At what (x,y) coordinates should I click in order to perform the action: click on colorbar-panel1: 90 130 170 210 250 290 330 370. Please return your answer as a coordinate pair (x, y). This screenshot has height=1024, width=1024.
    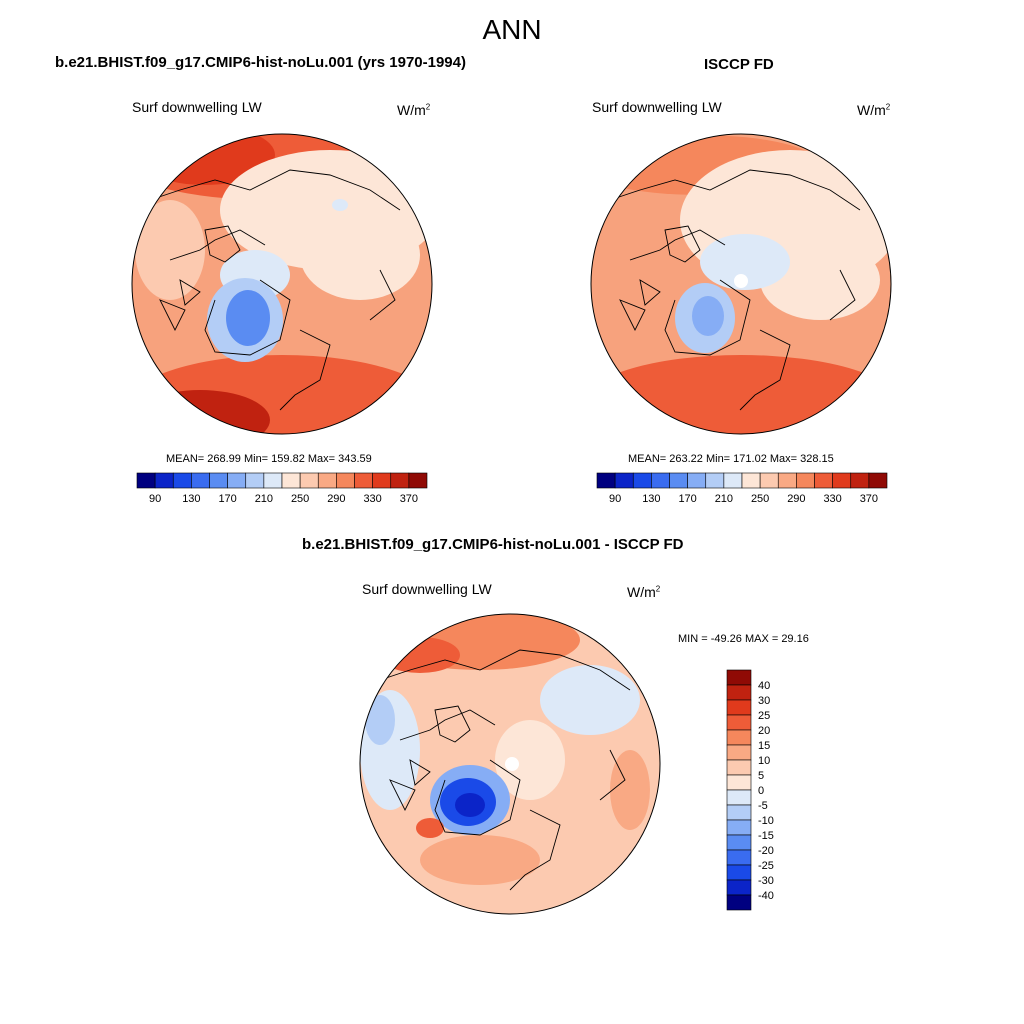
    Looking at the image, I should click on (282, 488).